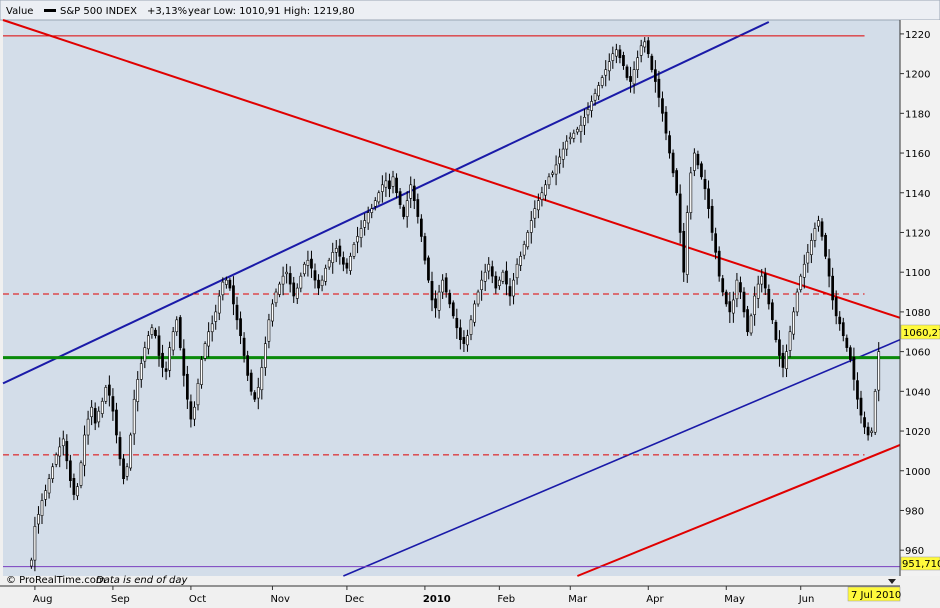 Image resolution: width=940 pixels, height=608 pixels. Describe the element at coordinates (280, 599) in the screenshot. I see `x-tick-label: Nov` at that location.